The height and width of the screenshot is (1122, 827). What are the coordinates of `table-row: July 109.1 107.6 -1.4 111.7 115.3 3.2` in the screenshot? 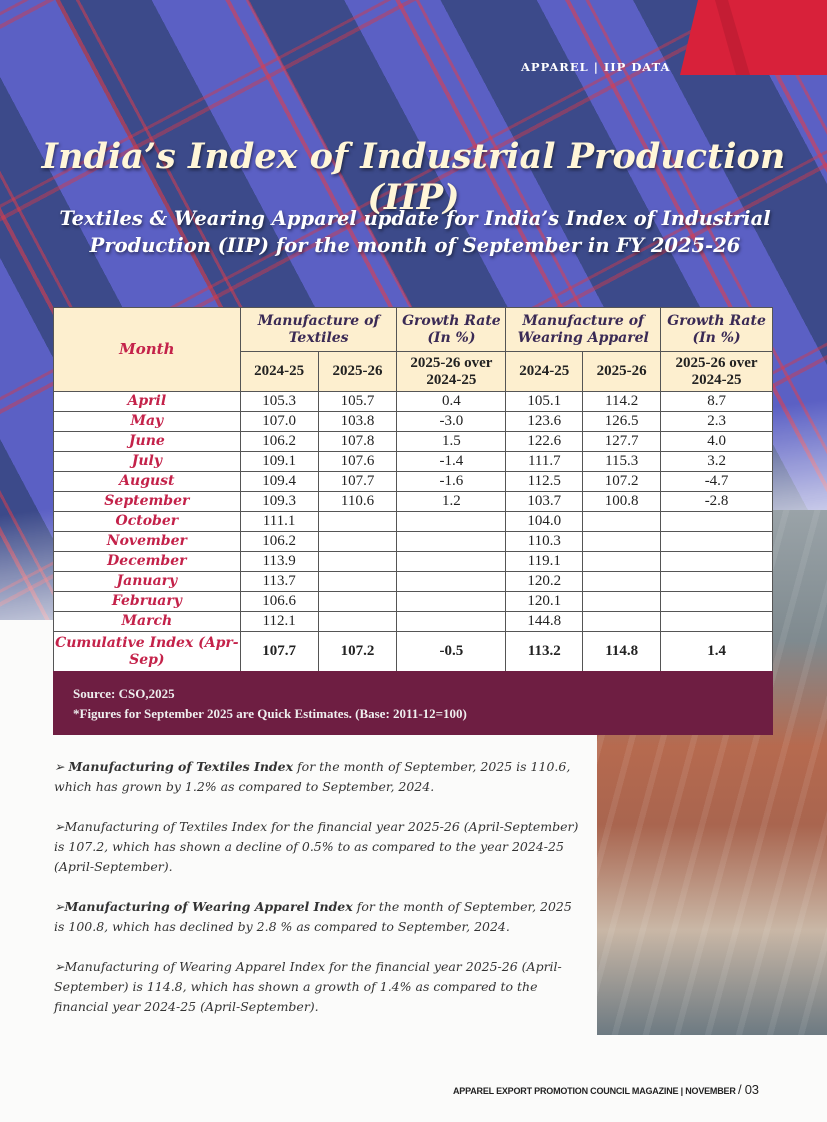 It's located at (413, 461).